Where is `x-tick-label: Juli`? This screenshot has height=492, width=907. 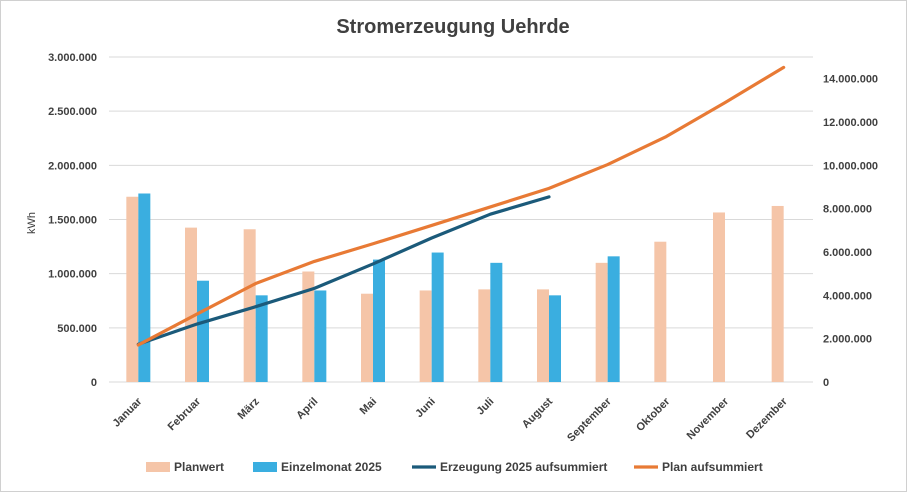 x-tick-label: Juli is located at coordinates (486, 407).